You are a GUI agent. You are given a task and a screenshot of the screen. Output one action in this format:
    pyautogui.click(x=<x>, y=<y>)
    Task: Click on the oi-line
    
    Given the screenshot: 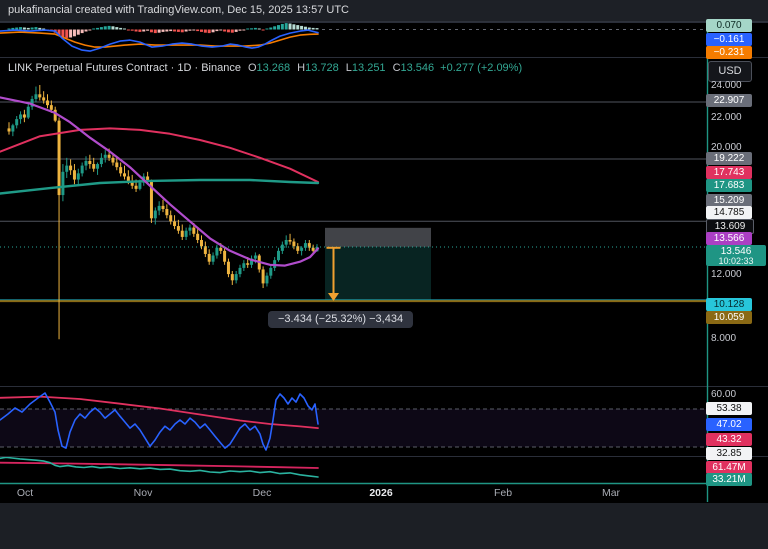 What is the action you would take?
    pyautogui.click(x=159, y=467)
    